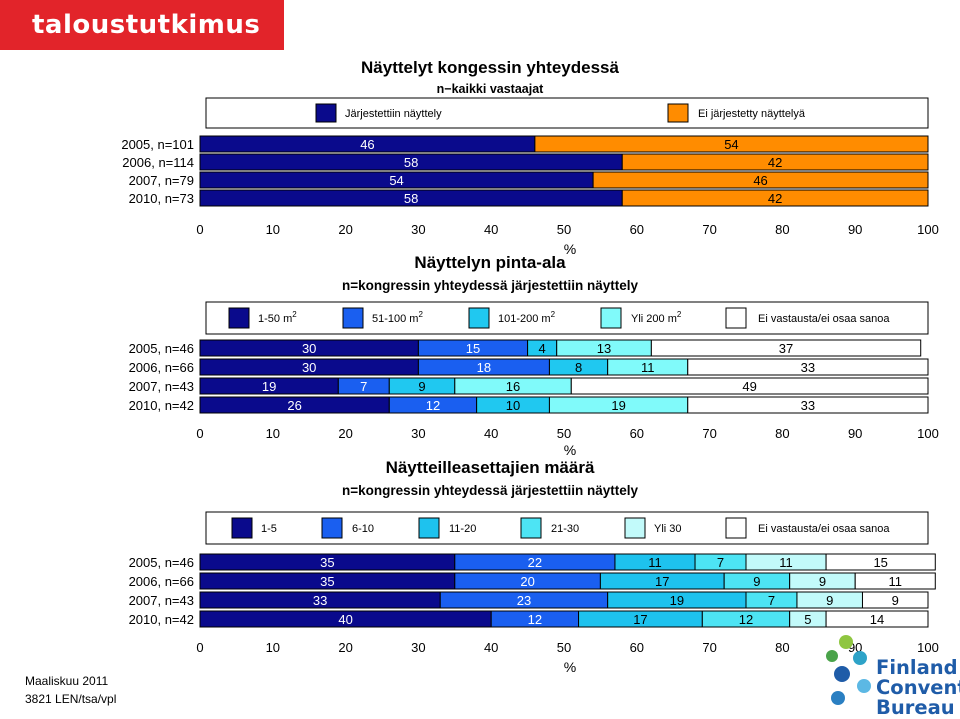  What do you see at coordinates (524, 600) in the screenshot?
I see `data-label: 23` at bounding box center [524, 600].